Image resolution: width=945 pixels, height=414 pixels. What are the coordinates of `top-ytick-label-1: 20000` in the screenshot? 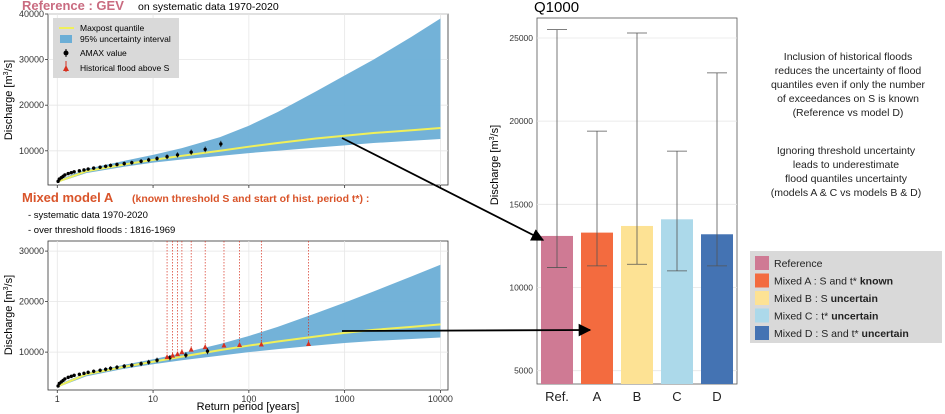 It's located at (31, 105).